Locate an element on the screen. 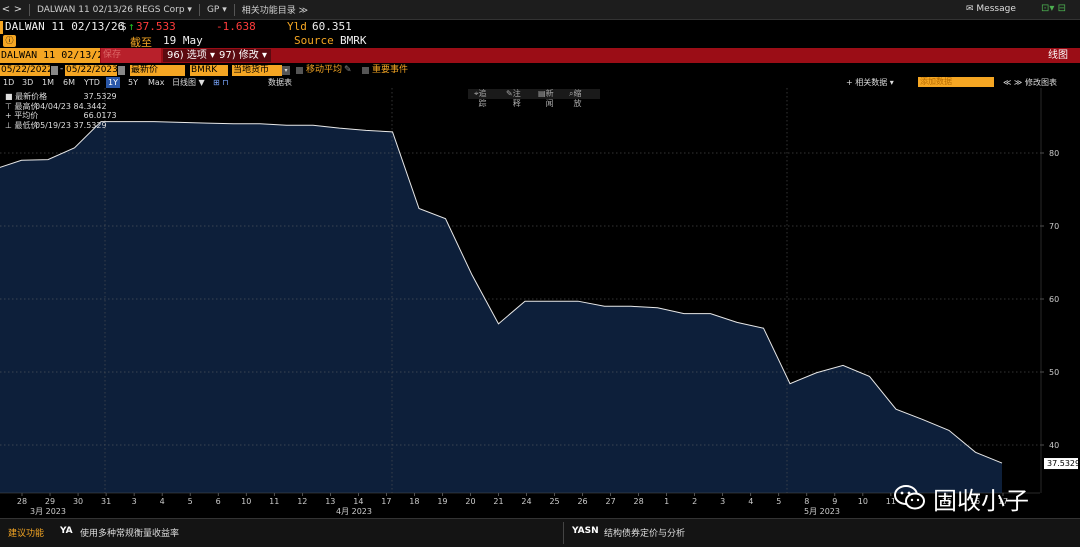  message-button: ✉ Message is located at coordinates (991, 9).